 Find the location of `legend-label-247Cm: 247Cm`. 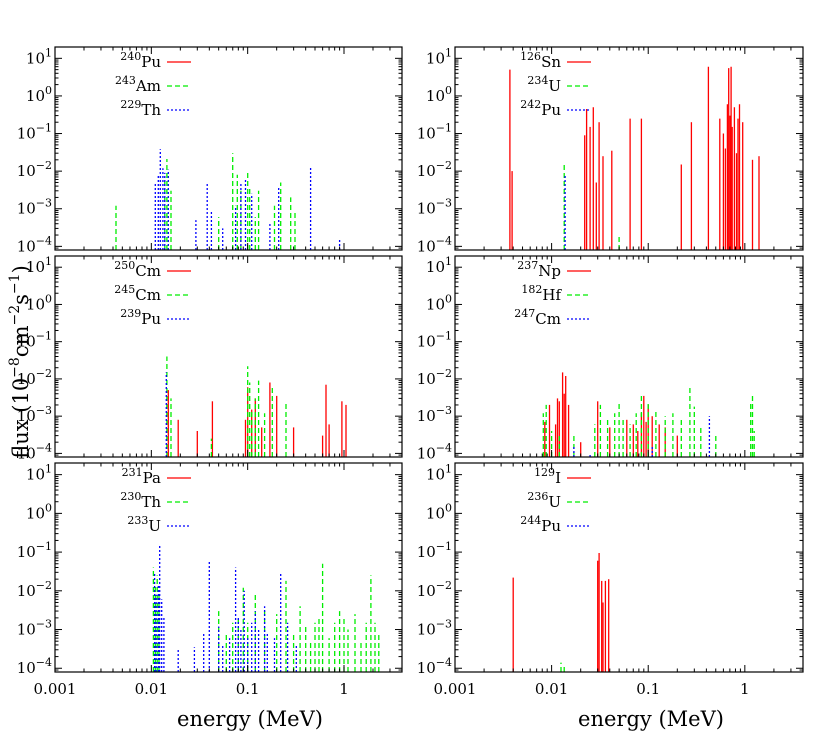

legend-label-247Cm: 247Cm is located at coordinates (537, 317).